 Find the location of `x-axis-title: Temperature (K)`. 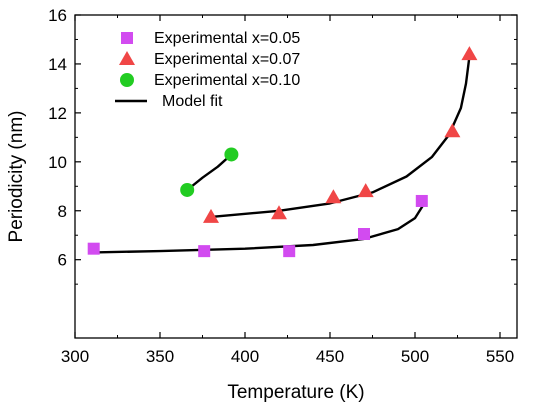

x-axis-title: Temperature (K) is located at coordinates (295, 392).